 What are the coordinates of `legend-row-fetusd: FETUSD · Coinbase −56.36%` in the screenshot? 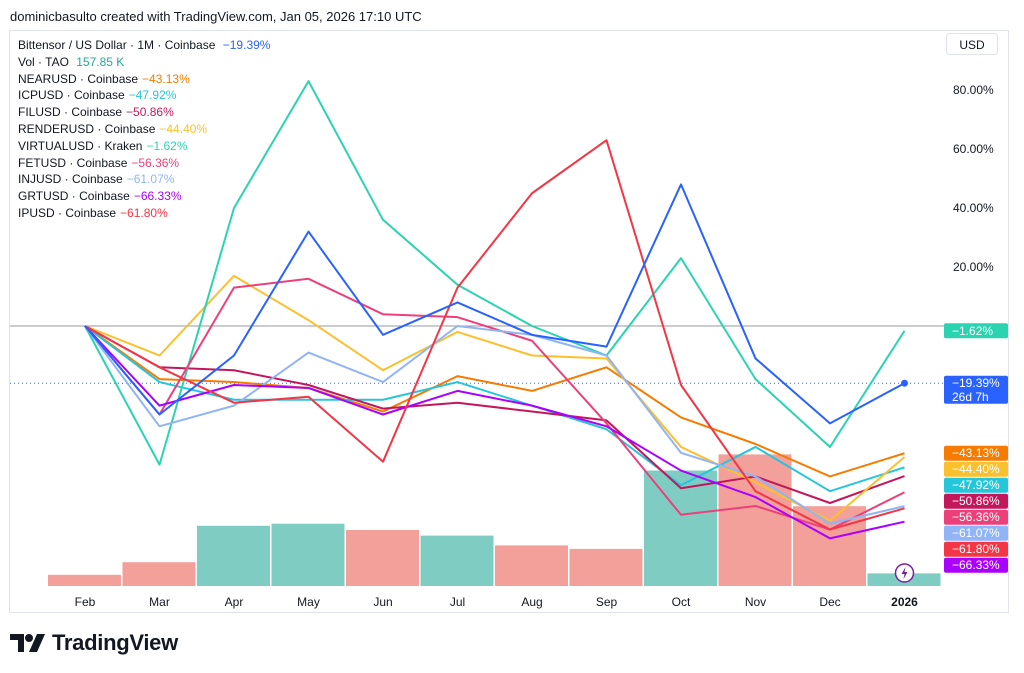 It's located at (144, 163).